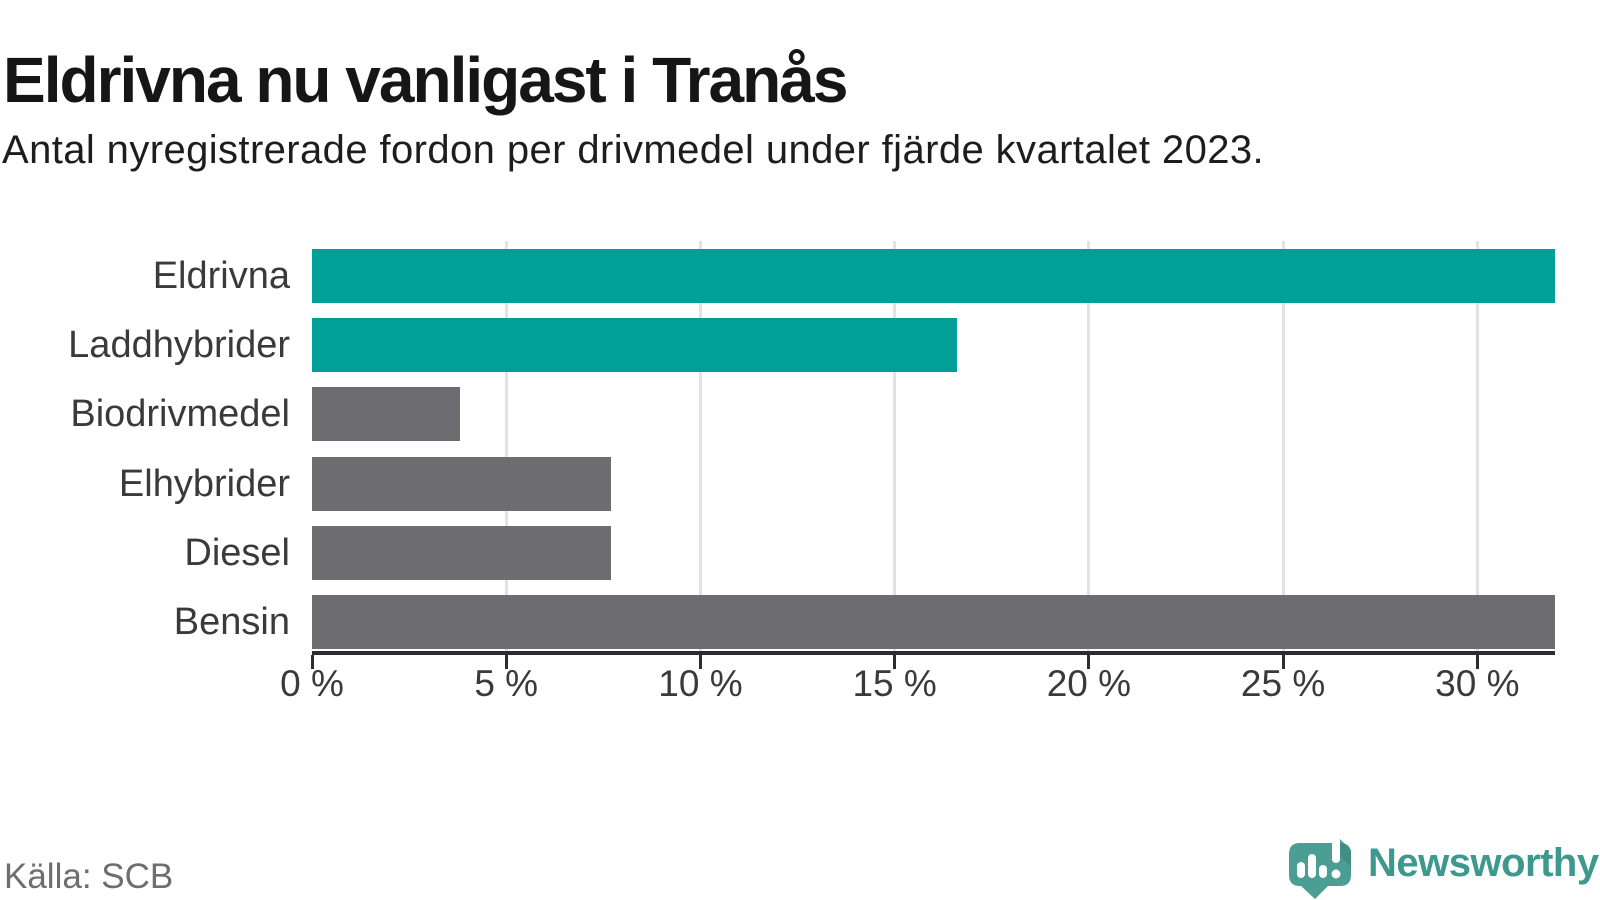 The width and height of the screenshot is (1600, 900). I want to click on category-label: Laddhybrider, so click(179, 345).